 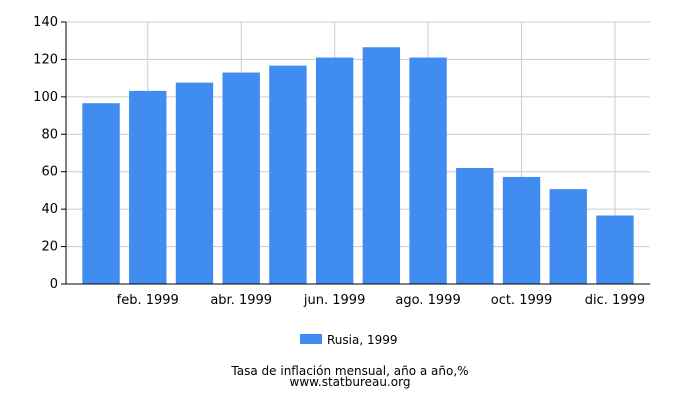 I want to click on x-tick-label: dic. 1999, so click(x=615, y=300).